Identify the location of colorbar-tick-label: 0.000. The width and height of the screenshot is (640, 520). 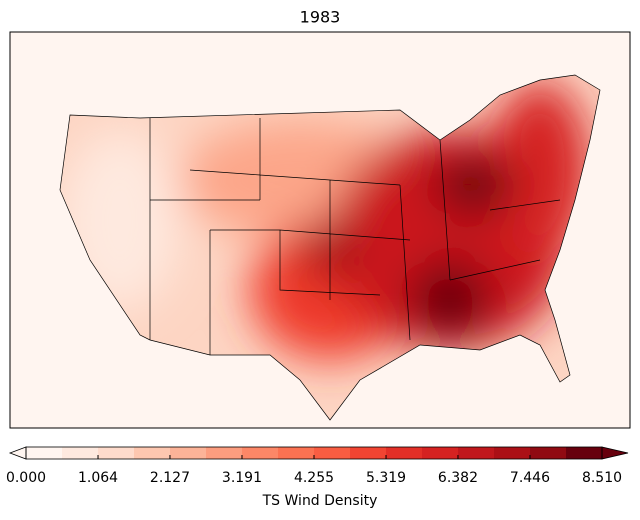
(26, 478).